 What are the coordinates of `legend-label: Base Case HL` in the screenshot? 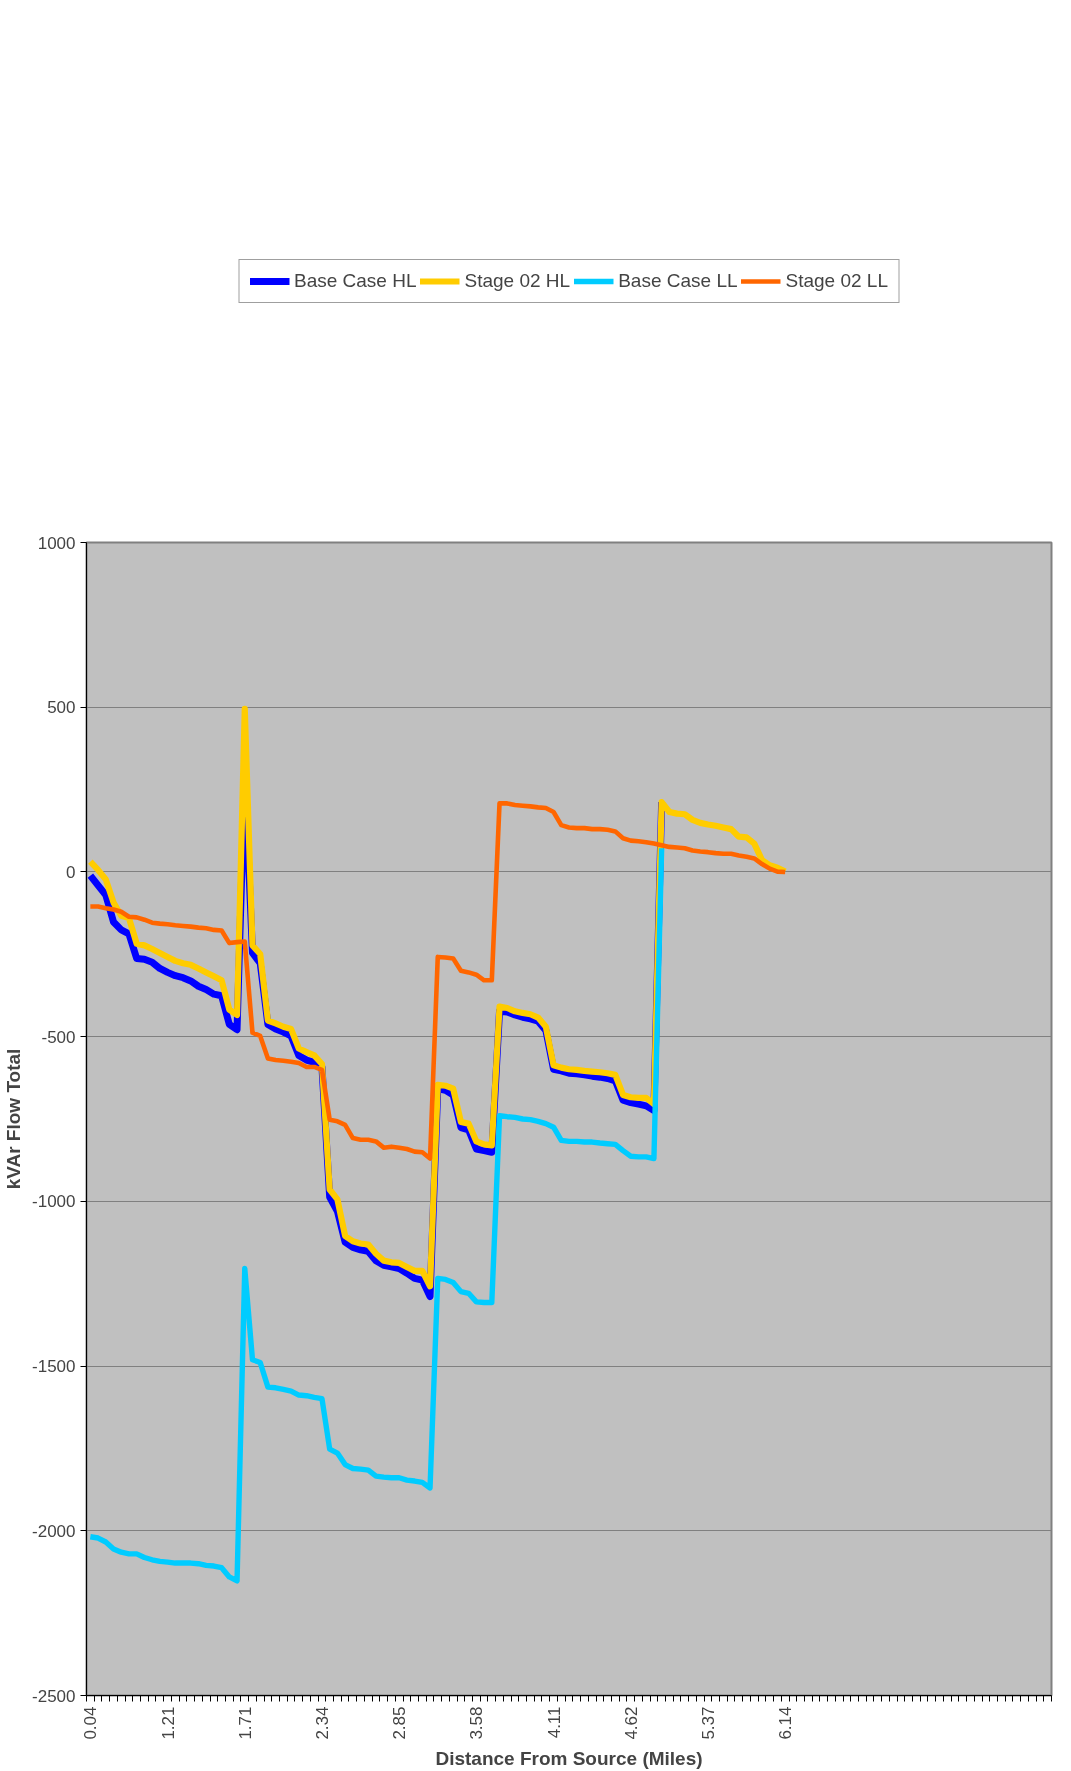 It's located at (355, 281).